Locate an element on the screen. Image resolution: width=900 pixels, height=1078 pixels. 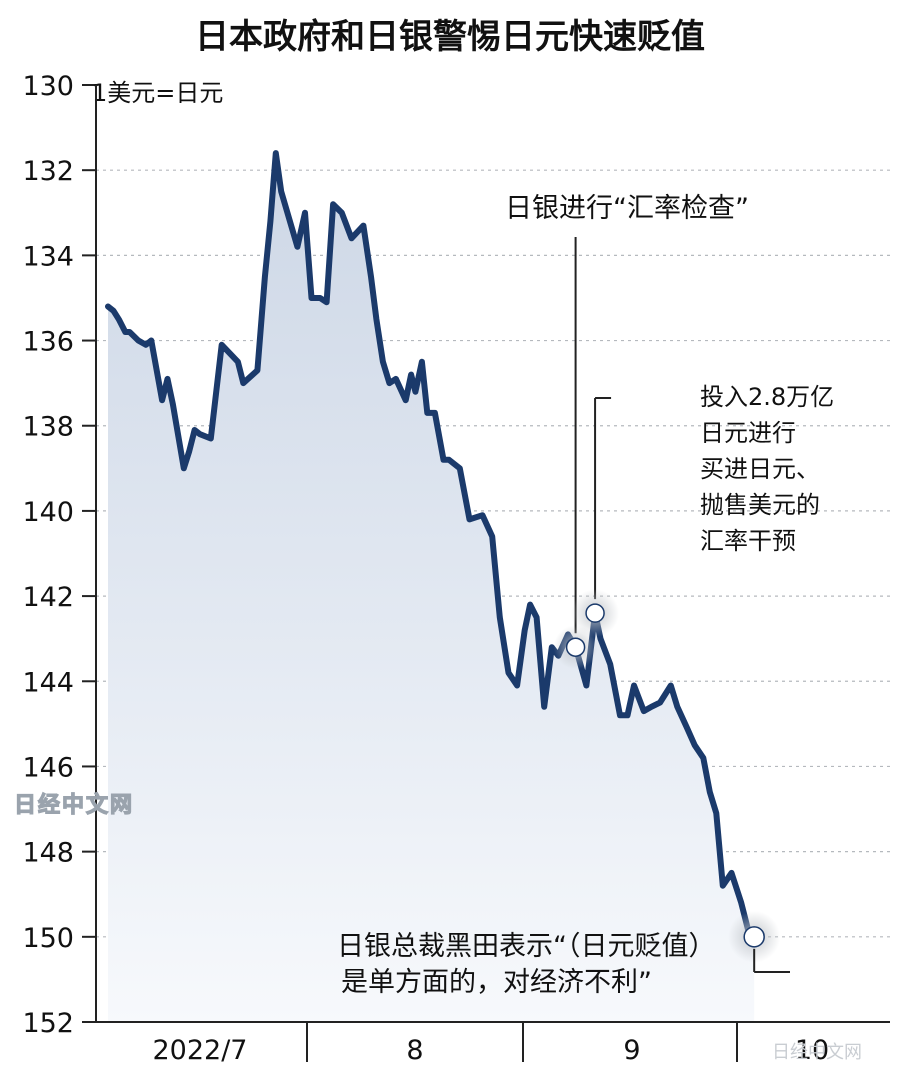
annotation-rate-check: 日银进行“汇率检查” is located at coordinates (627, 208).